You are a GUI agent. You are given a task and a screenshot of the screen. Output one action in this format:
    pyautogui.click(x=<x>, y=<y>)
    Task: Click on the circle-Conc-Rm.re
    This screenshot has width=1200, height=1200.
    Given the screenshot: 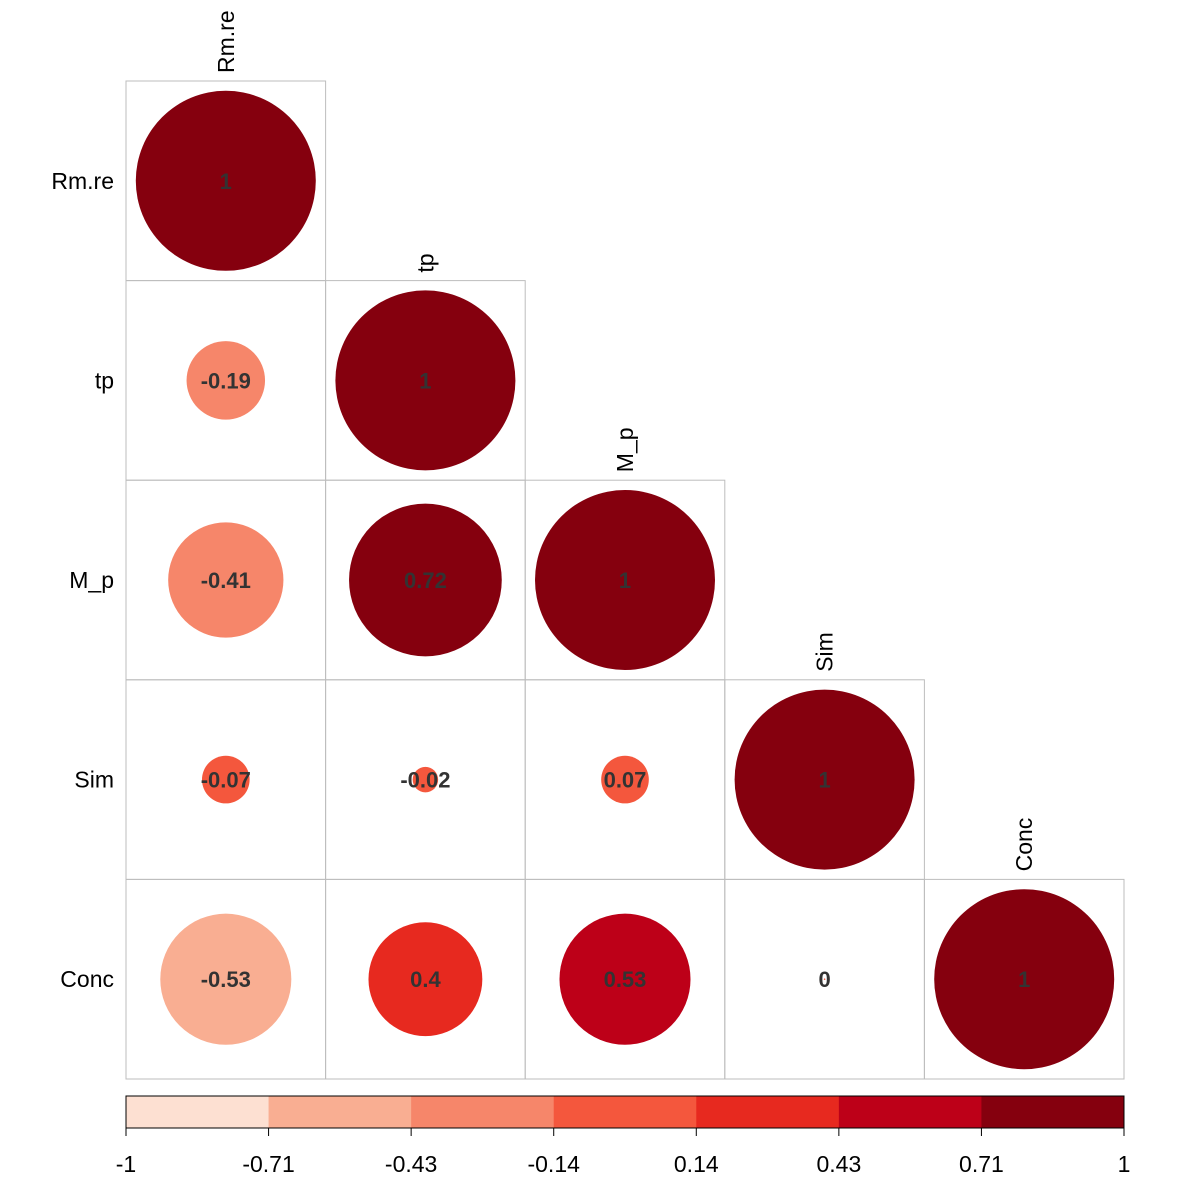 What is the action you would take?
    pyautogui.click(x=226, y=979)
    